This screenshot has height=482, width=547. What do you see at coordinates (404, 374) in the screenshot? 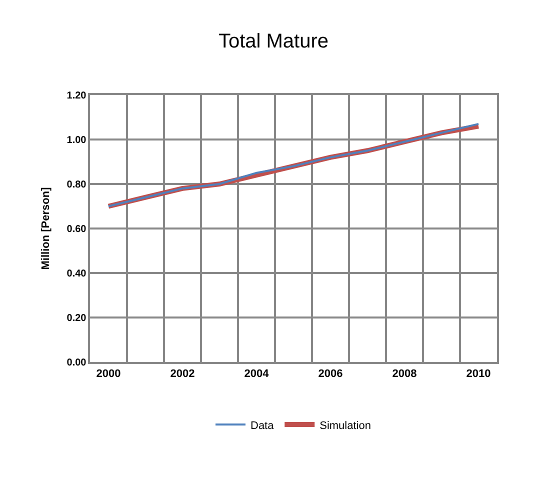
I see `x-tick-label: 2008` at bounding box center [404, 374].